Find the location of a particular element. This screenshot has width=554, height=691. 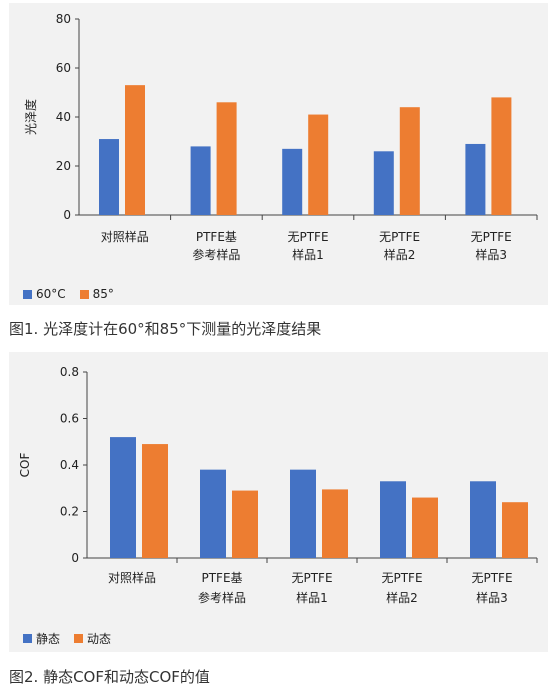

cof-legend: 静态 动态 is located at coordinates (74, 638).